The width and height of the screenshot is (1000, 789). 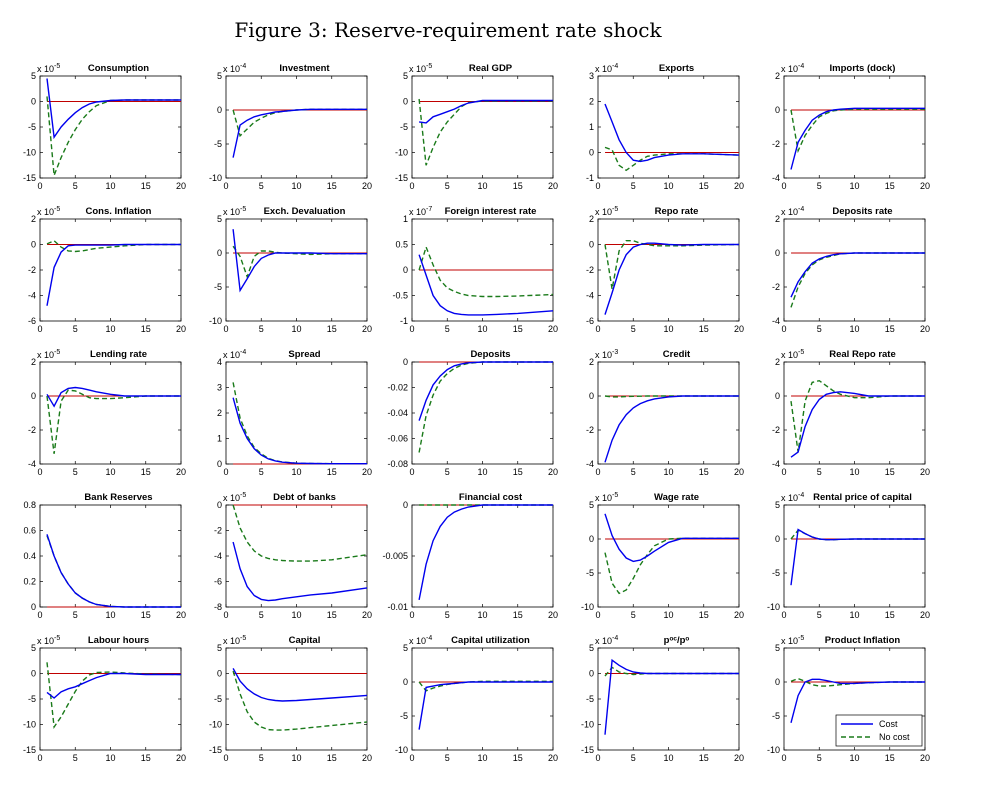 What do you see at coordinates (591, 127) in the screenshot?
I see `y-tick-label: 1` at bounding box center [591, 127].